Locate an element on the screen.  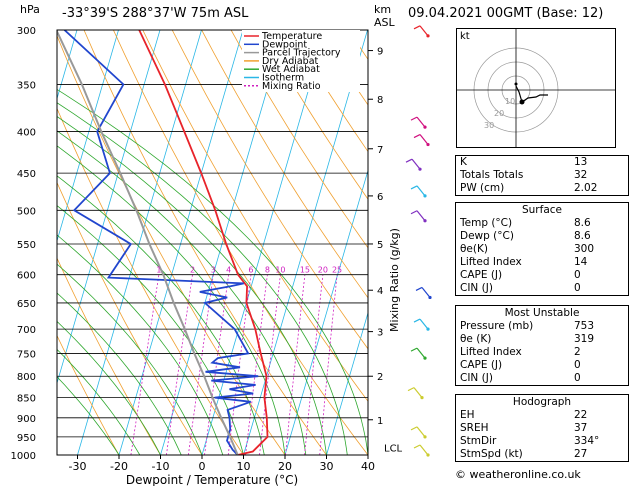
pressure-tick-label: 550 is located at coordinates (26, 245).